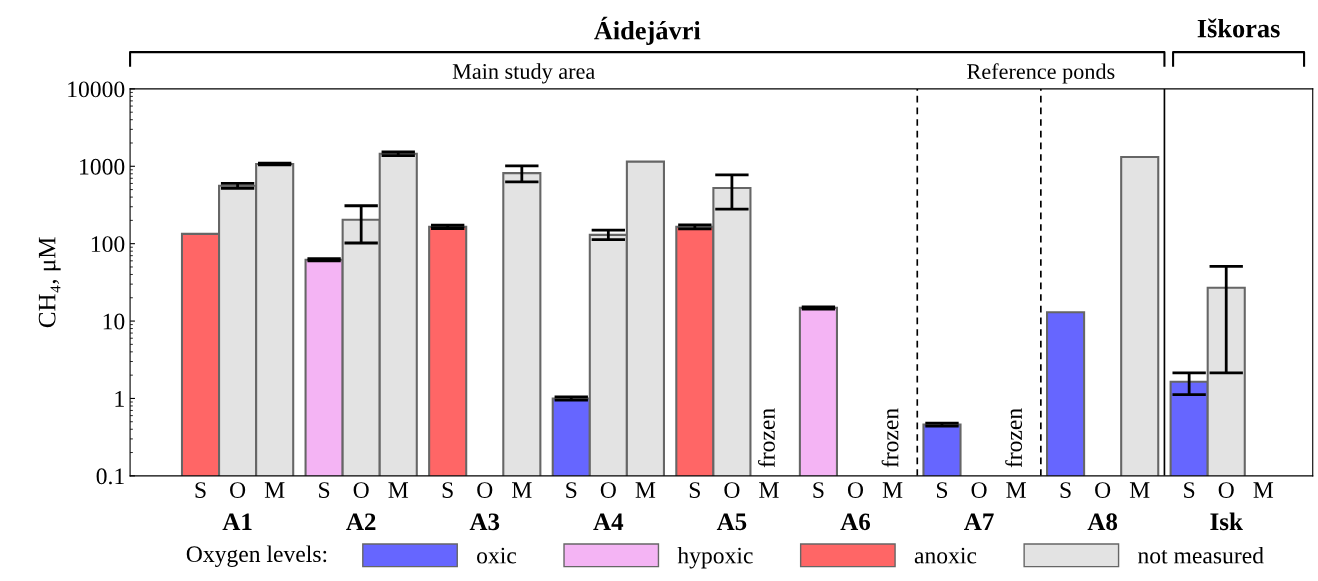 This screenshot has height=581, width=1318. I want to click on y-axis-title: CH₄, μM, so click(49, 282).